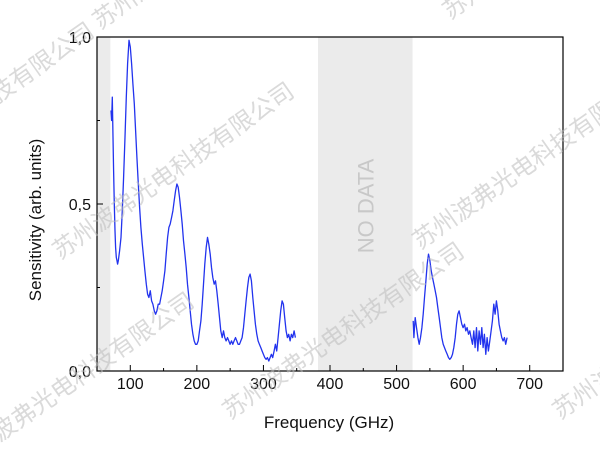  Describe the element at coordinates (463, 384) in the screenshot. I see `x-tick-label: 600` at that location.